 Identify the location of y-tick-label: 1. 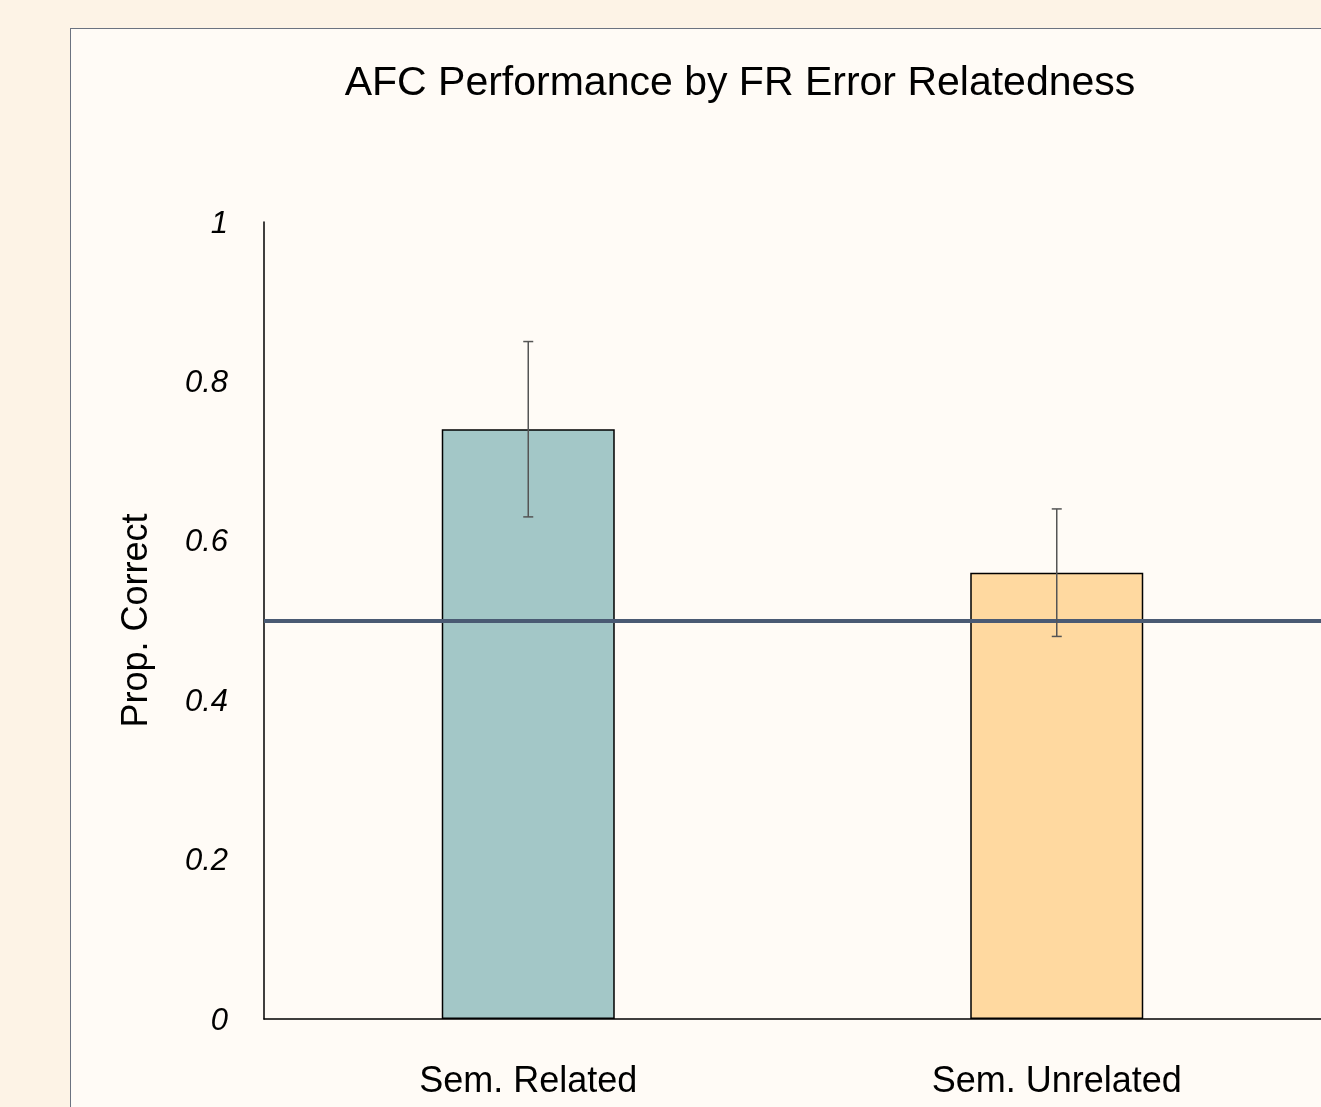
(219, 222).